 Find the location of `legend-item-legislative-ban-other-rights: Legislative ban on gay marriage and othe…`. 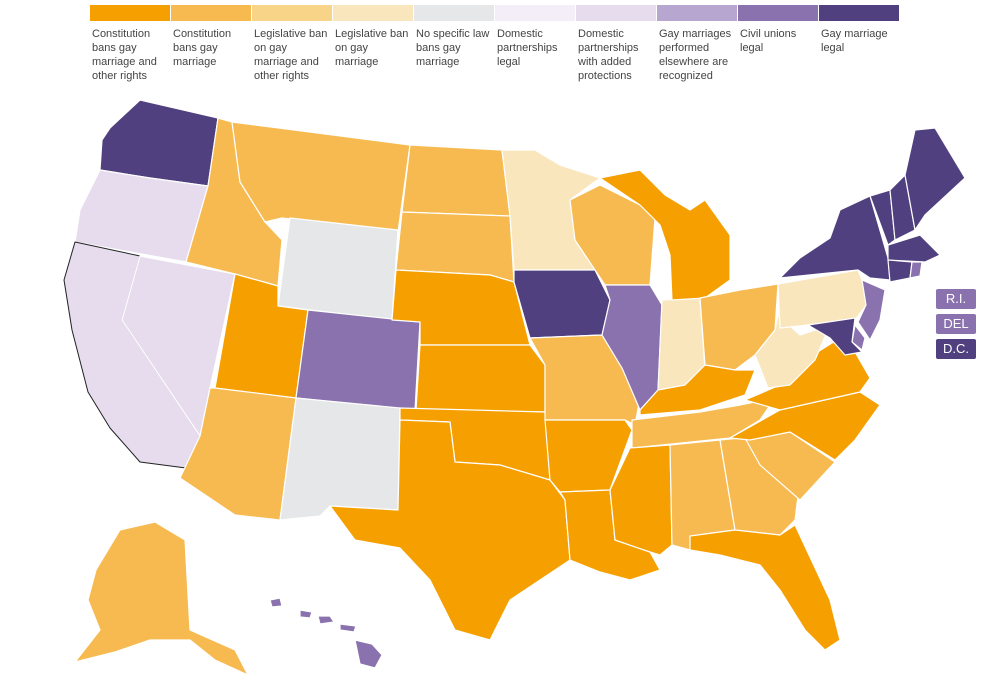

legend-item-legislative-ban-other-rights: Legislative ban on gay marriage and othe… is located at coordinates (292, 44).